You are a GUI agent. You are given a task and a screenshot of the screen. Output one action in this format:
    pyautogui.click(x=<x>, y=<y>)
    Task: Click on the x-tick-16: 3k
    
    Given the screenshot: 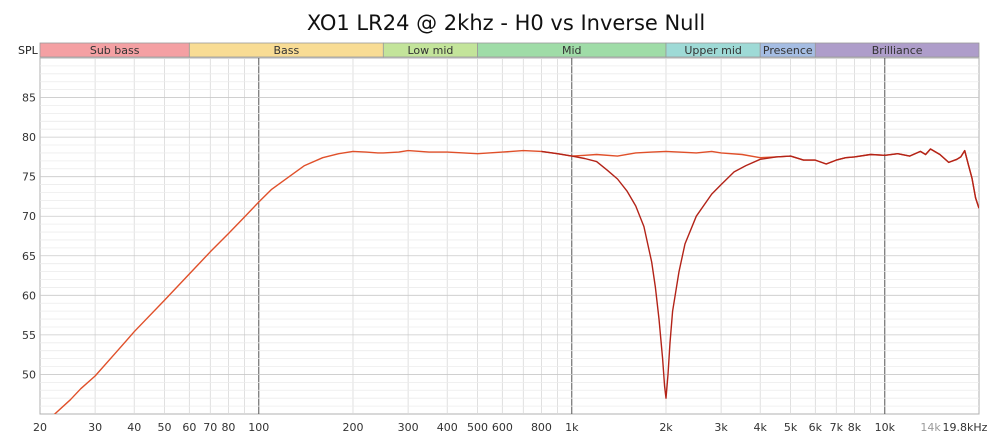 What is the action you would take?
    pyautogui.click(x=721, y=427)
    